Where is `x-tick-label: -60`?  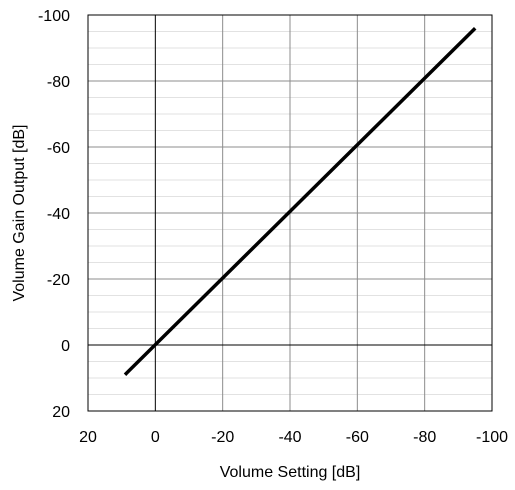
x-tick-label: -60 is located at coordinates (357, 437).